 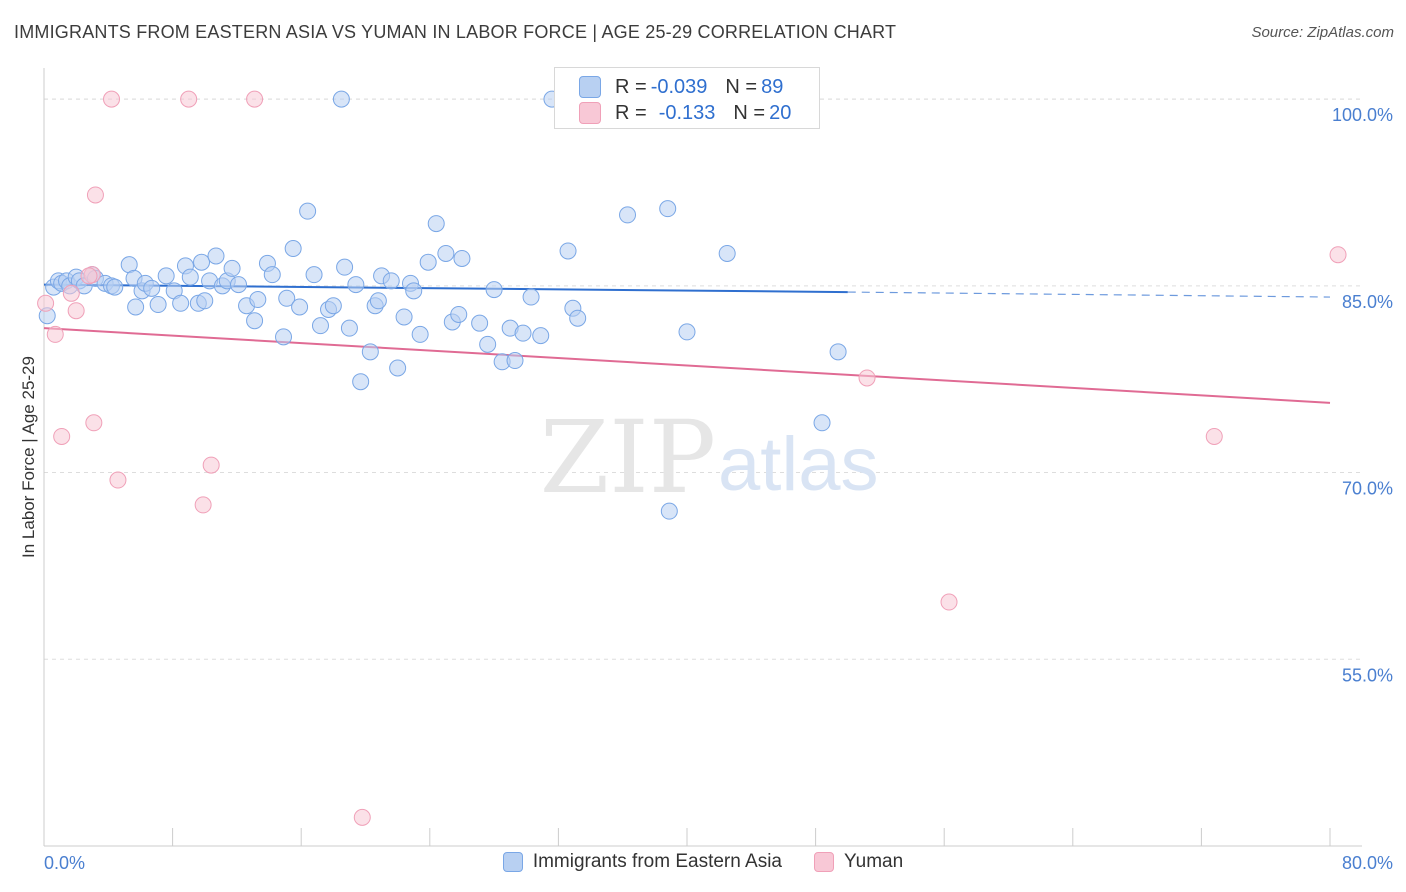 I want to click on legend-entry-eastern-asia: Immigrants from Eastern Asia, so click(x=642, y=862).